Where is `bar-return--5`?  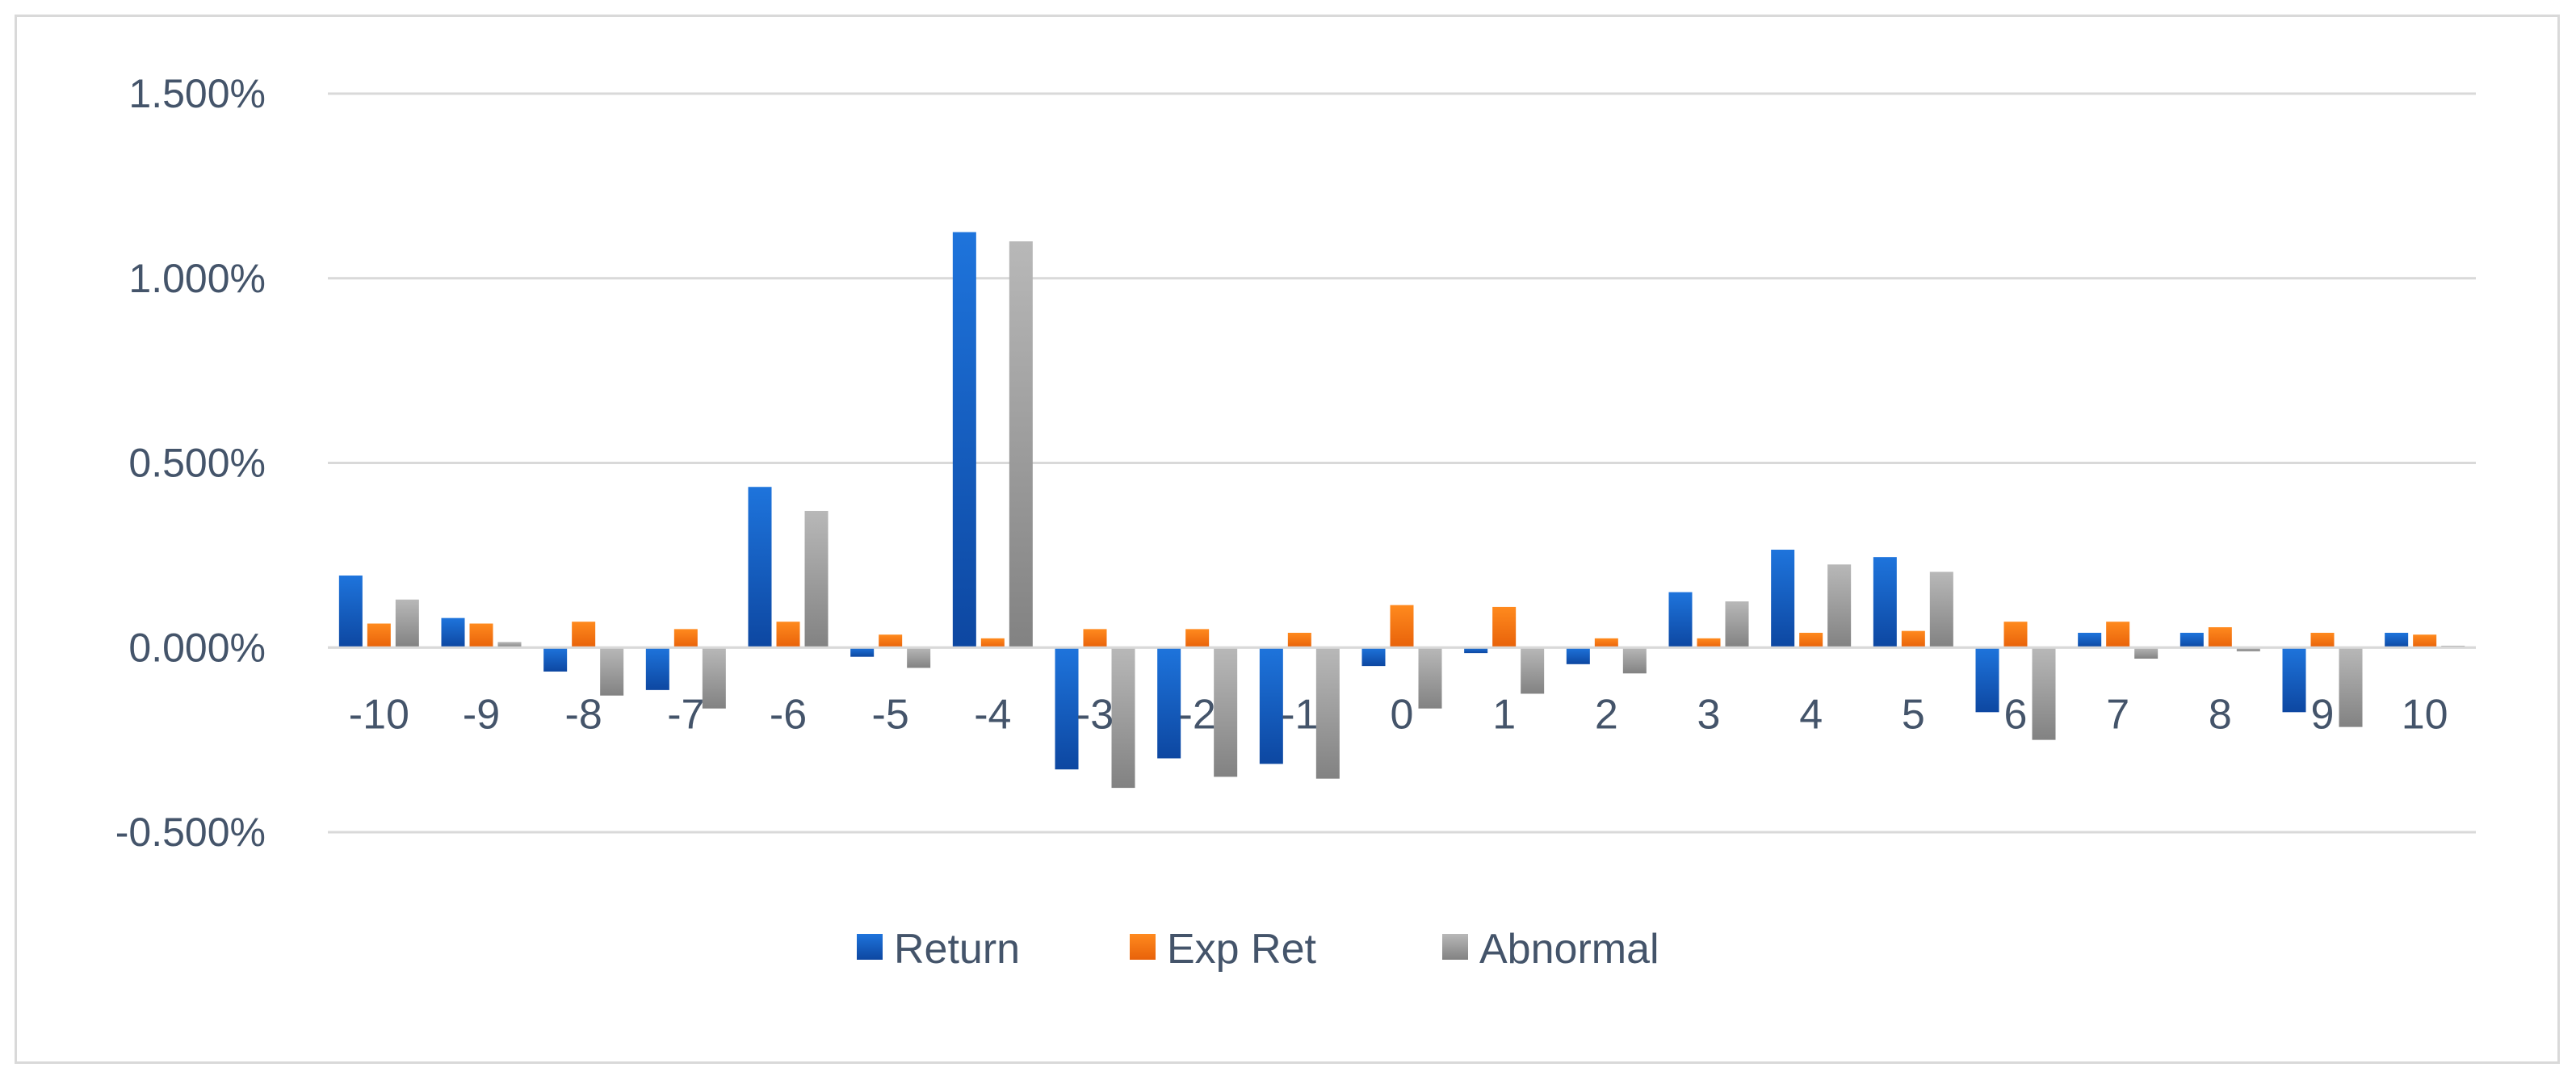
bar-return--5 is located at coordinates (862, 652).